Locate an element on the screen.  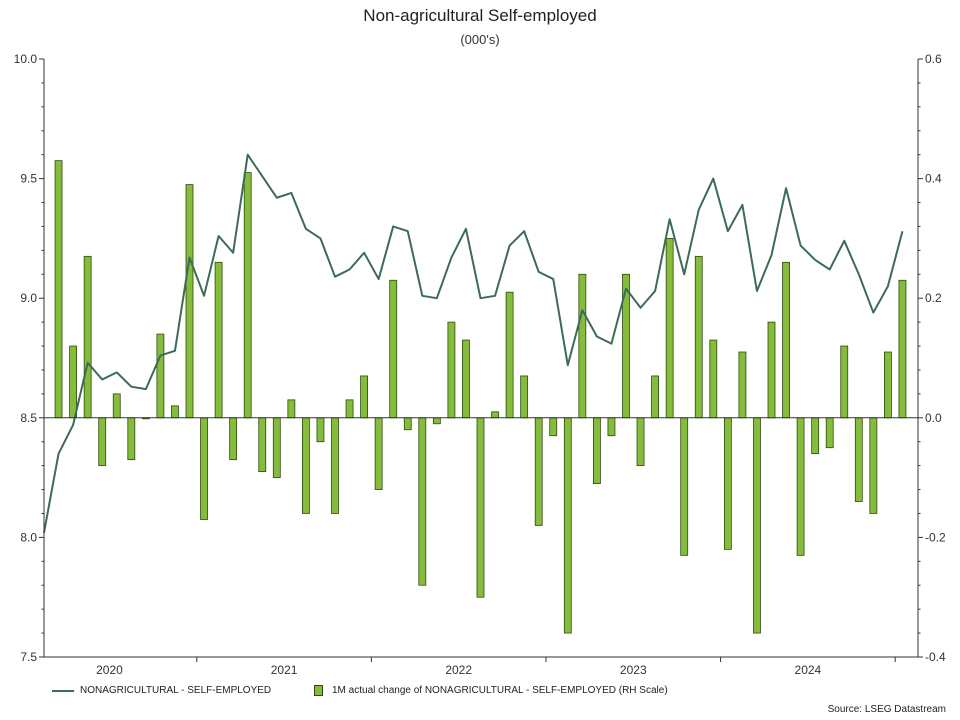
legend-bar-swatch is located at coordinates (318, 690).